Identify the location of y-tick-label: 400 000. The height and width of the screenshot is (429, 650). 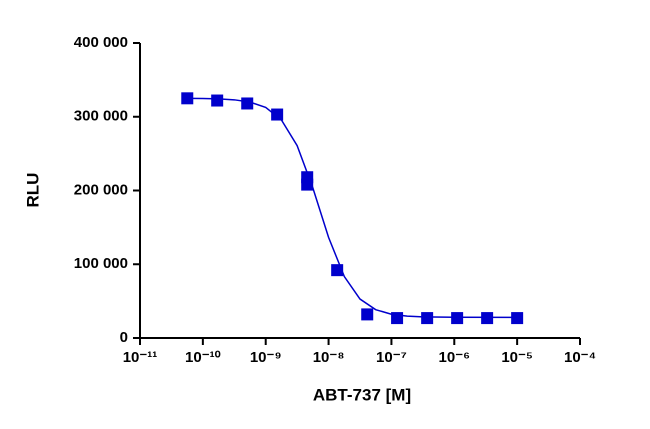
(101, 42).